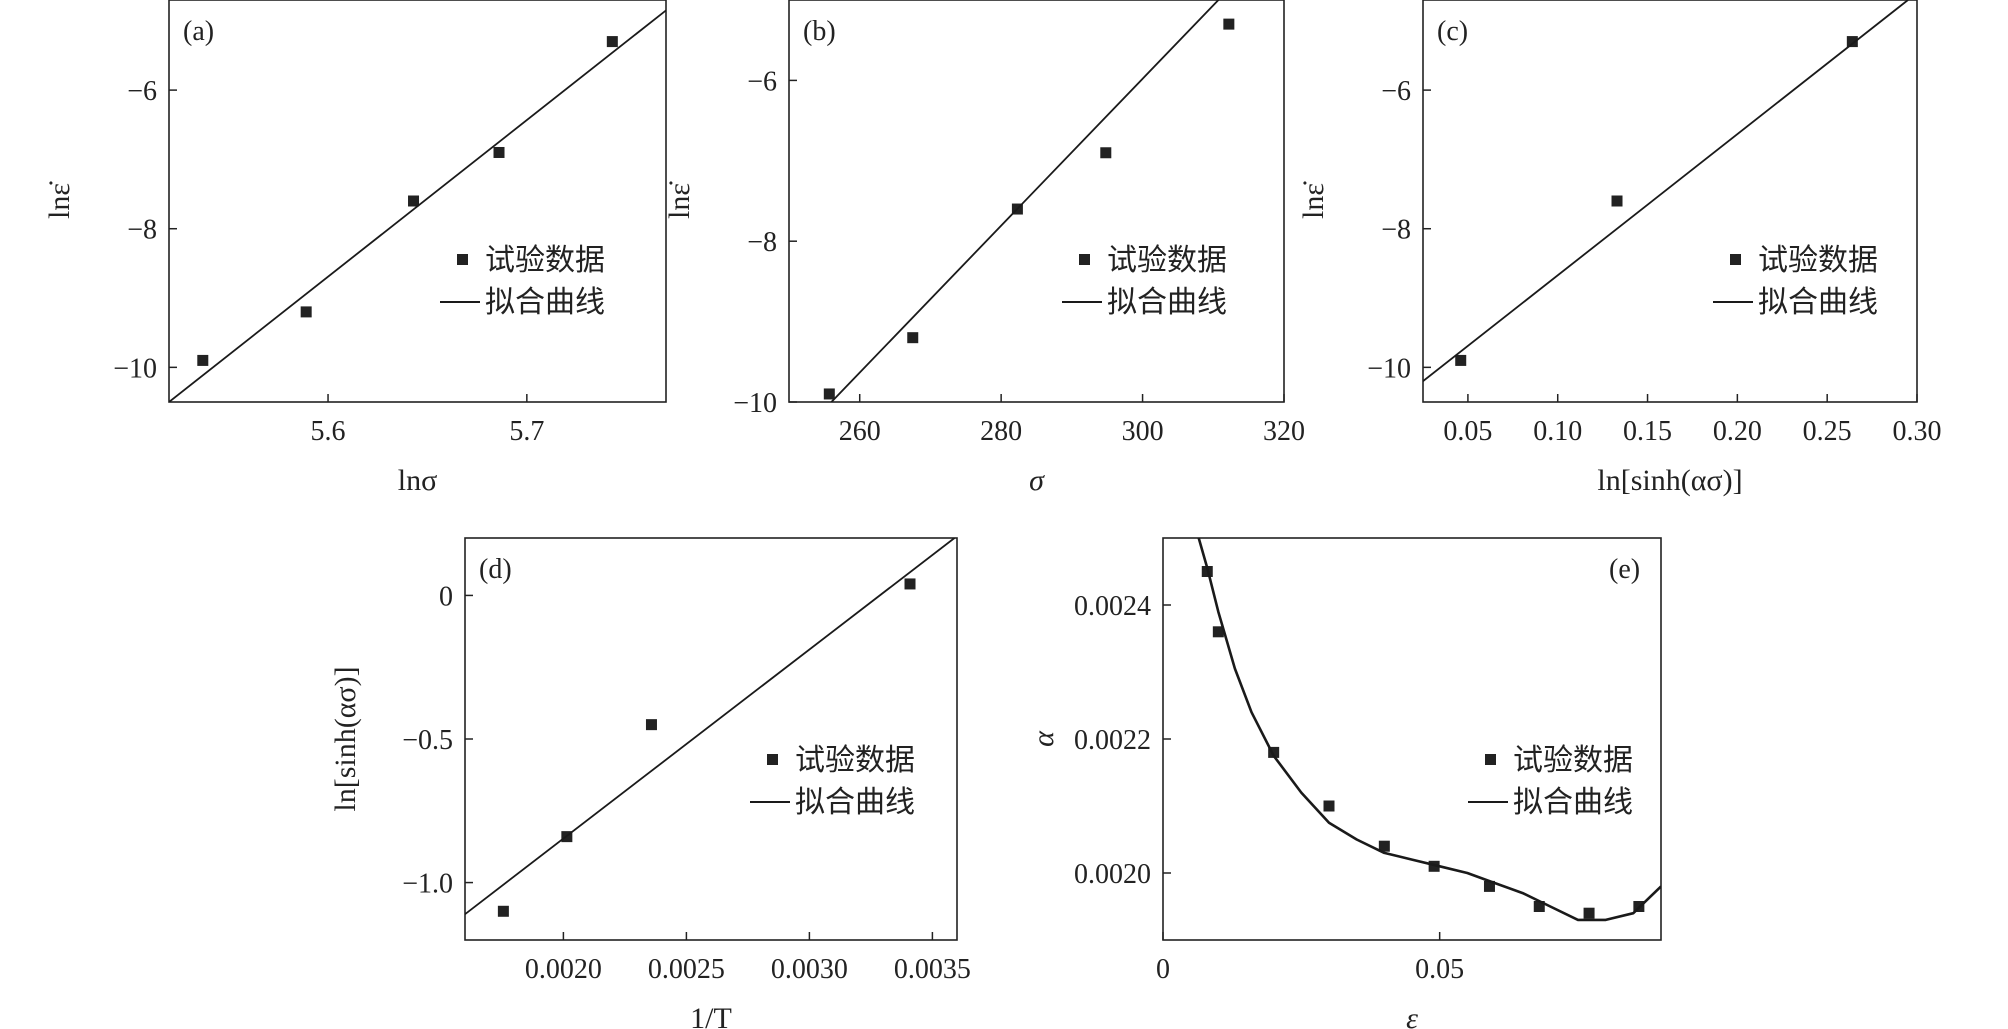  What do you see at coordinates (1043, 738) in the screenshot?
I see `y-axis-title: α` at bounding box center [1043, 738].